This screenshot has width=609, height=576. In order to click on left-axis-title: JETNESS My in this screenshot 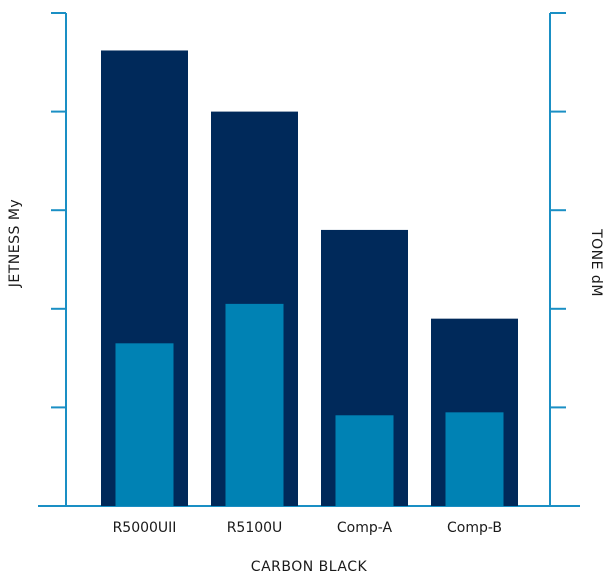, I will do `click(15, 243)`.